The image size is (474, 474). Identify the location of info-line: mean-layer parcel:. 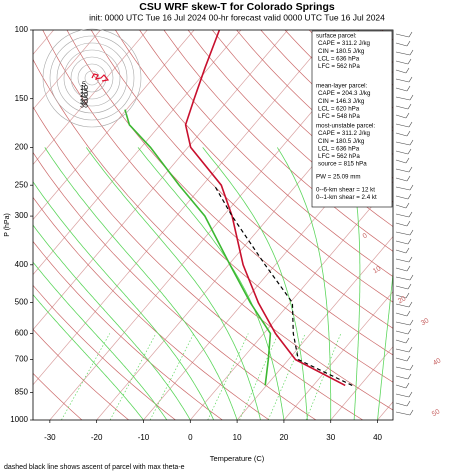
(342, 86).